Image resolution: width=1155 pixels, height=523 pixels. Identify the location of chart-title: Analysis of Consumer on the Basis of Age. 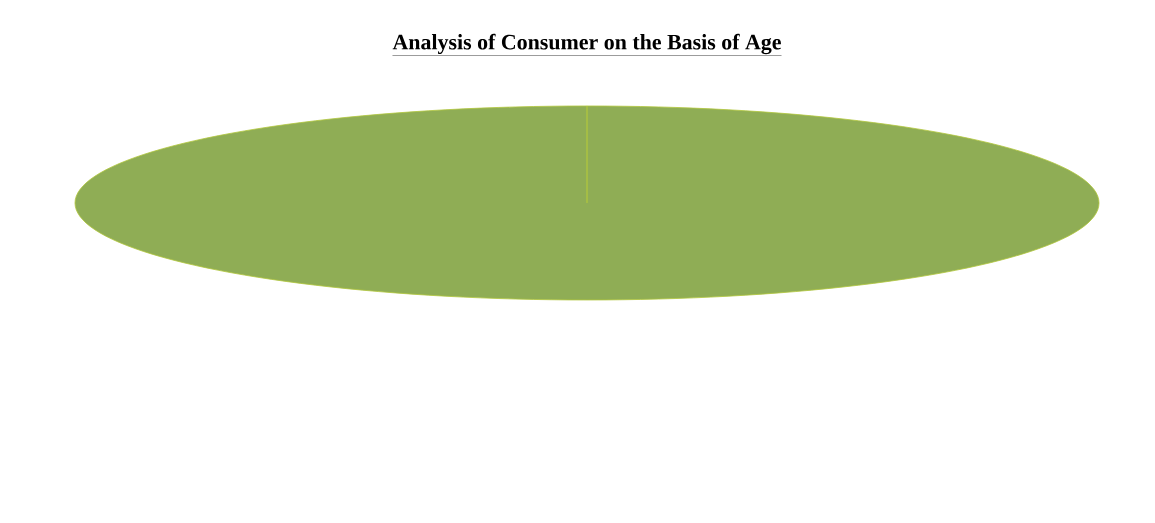
(586, 44).